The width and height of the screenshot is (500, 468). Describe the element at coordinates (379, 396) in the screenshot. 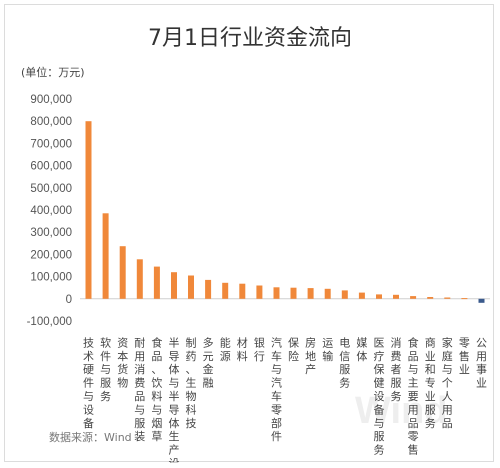

I see `x-tick-label: 医疗保健设备与服务` at that location.